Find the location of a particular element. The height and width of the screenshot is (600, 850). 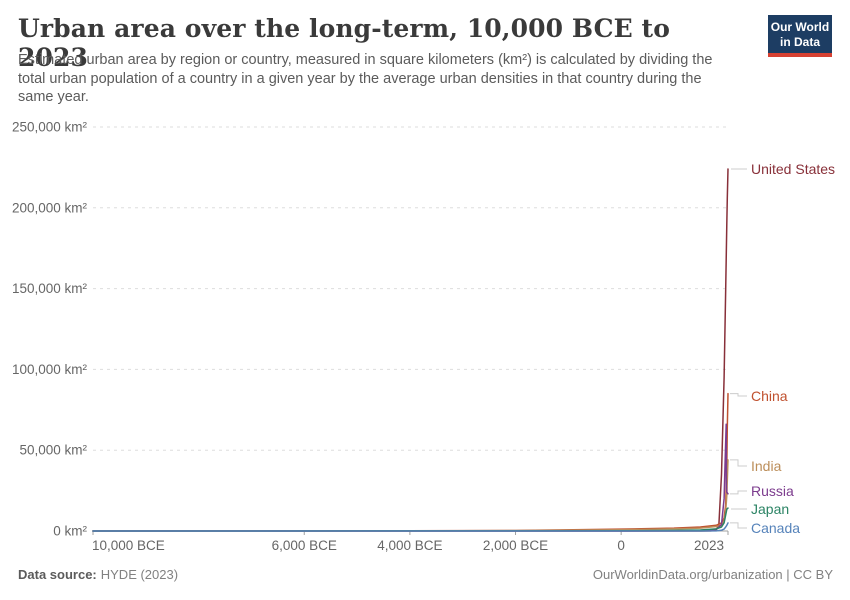

x-tick-label: 2,000 BCE is located at coordinates (515, 545).